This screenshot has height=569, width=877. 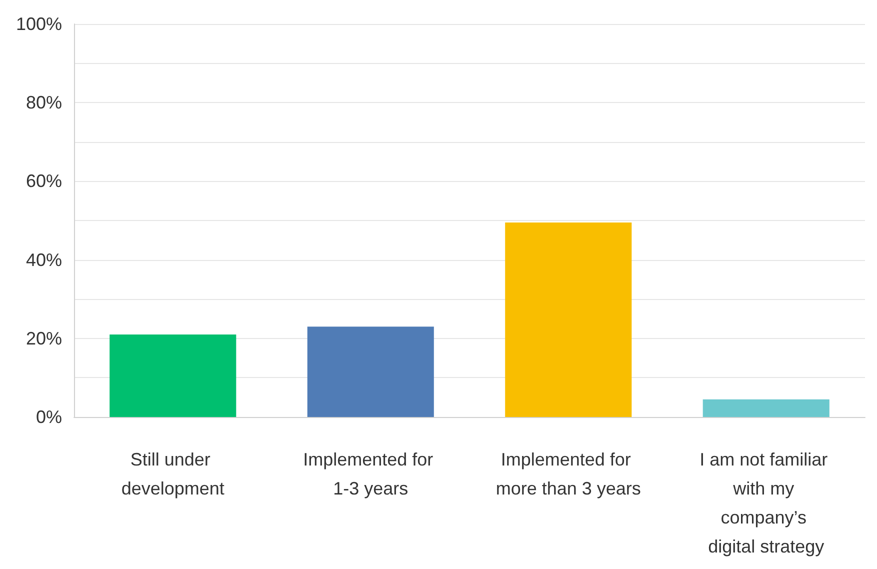 I want to click on y-tick-label: 100%, so click(x=39, y=24).